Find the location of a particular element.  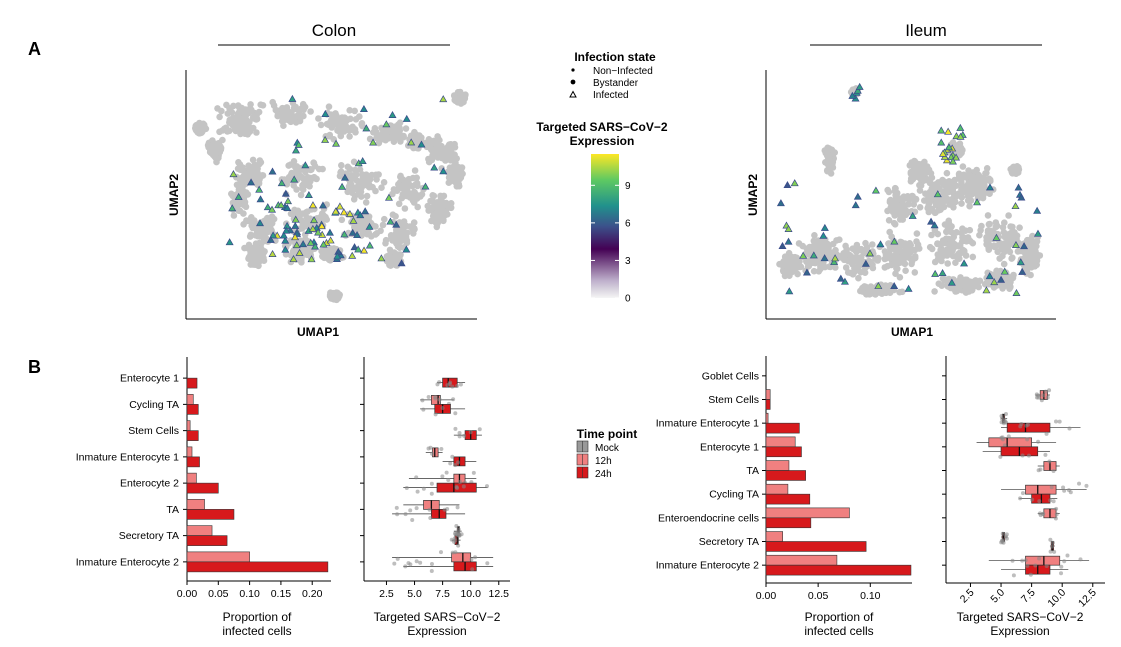

colon_prop-category-label: Secretory TA is located at coordinates (149, 536).